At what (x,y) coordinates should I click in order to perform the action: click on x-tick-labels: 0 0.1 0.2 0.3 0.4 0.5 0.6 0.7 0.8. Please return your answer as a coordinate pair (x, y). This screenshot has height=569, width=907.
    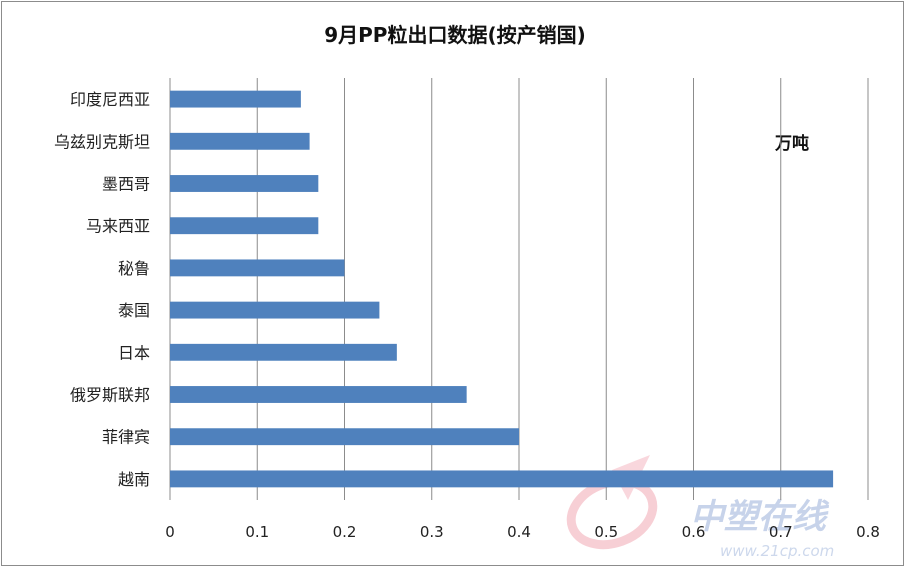
    Looking at the image, I should click on (522, 532).